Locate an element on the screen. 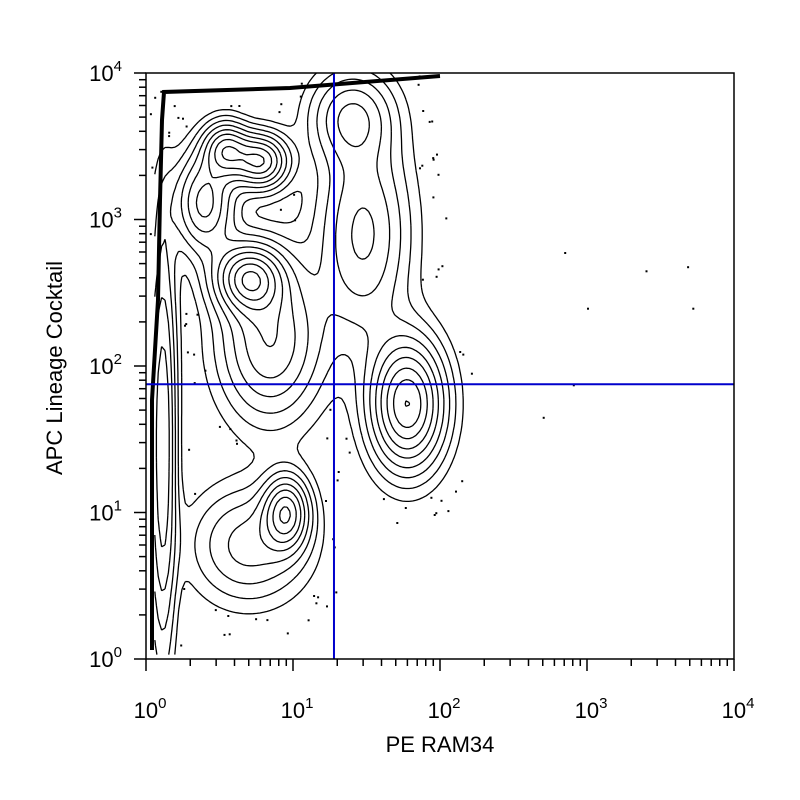 The image size is (800, 800). y-tick-label-exponent: 3 is located at coordinates (118, 213).